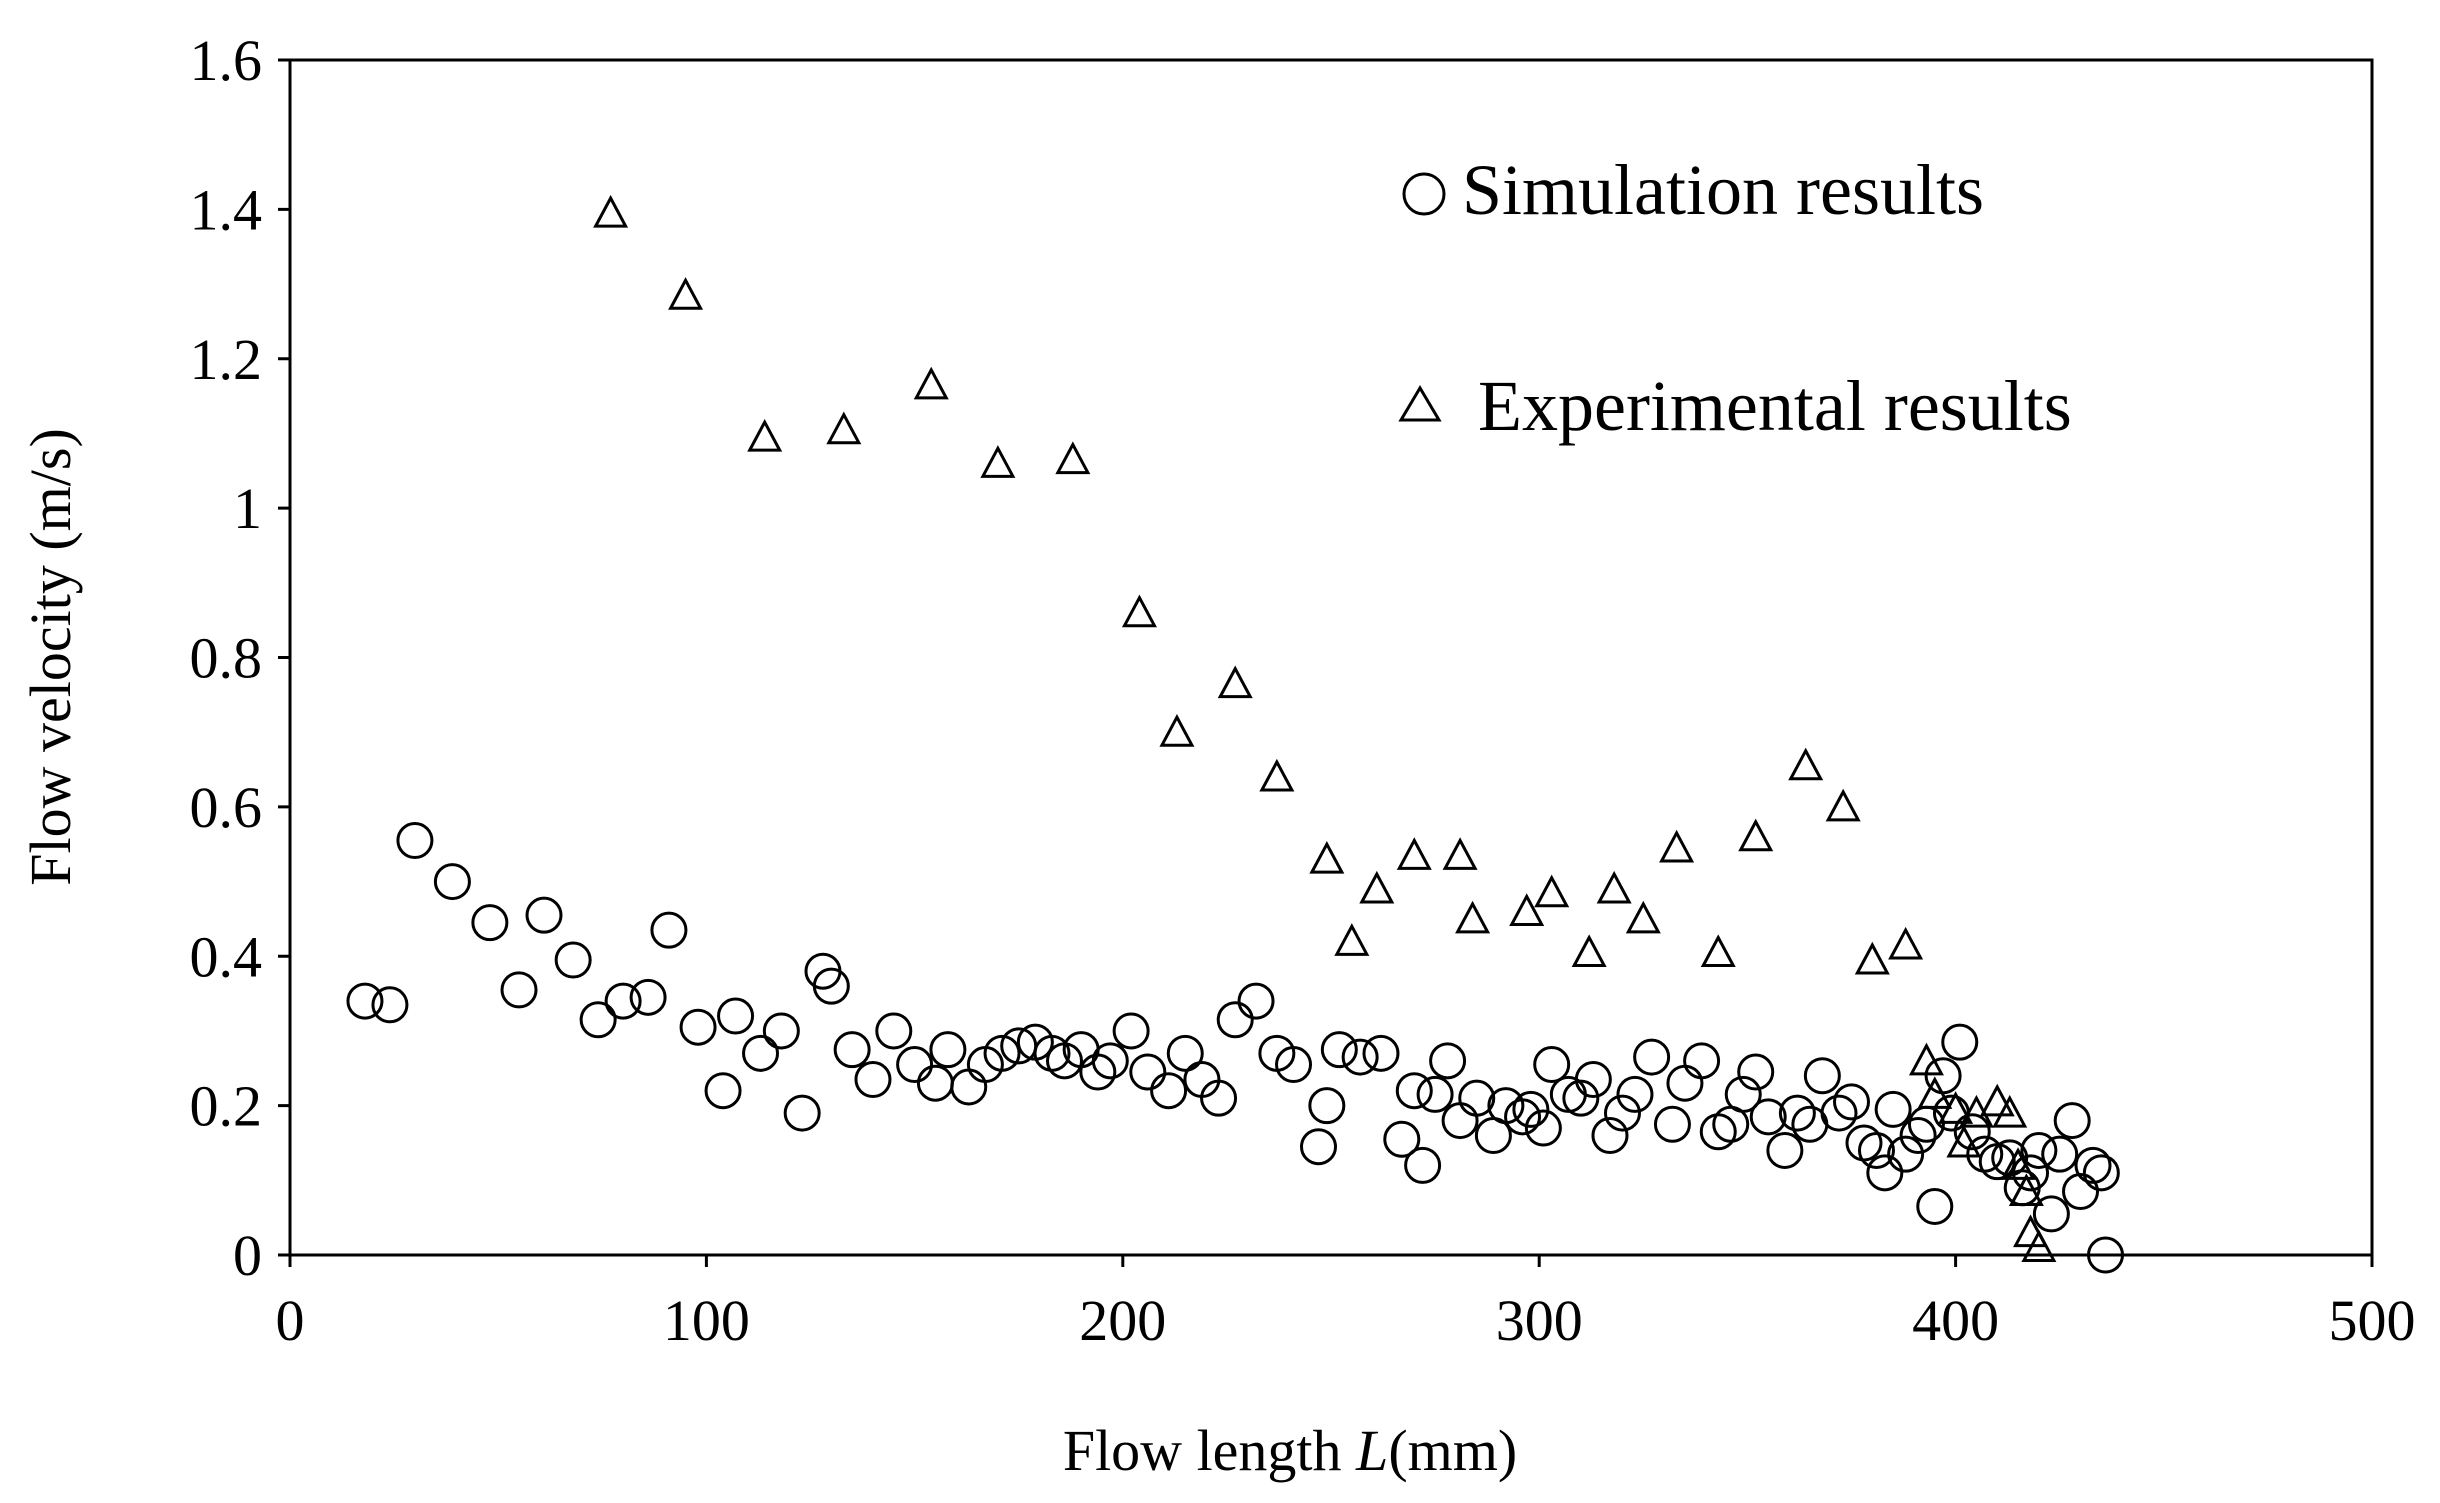  Describe the element at coordinates (226, 209) in the screenshot. I see `y-tick-label: 1.4` at that location.